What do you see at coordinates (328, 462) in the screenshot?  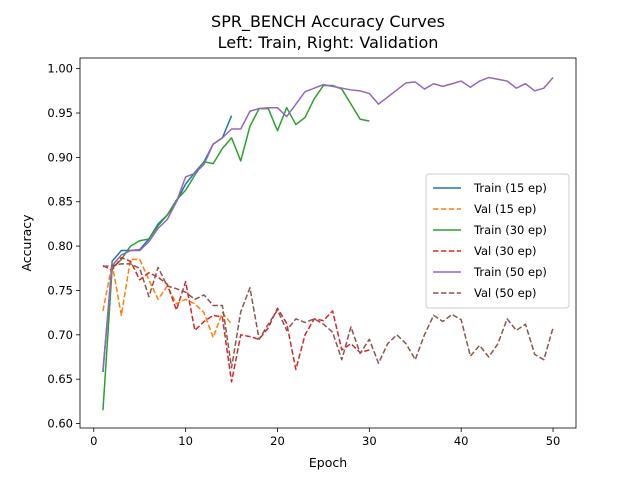 I see `x-axis-label: Epoch` at bounding box center [328, 462].